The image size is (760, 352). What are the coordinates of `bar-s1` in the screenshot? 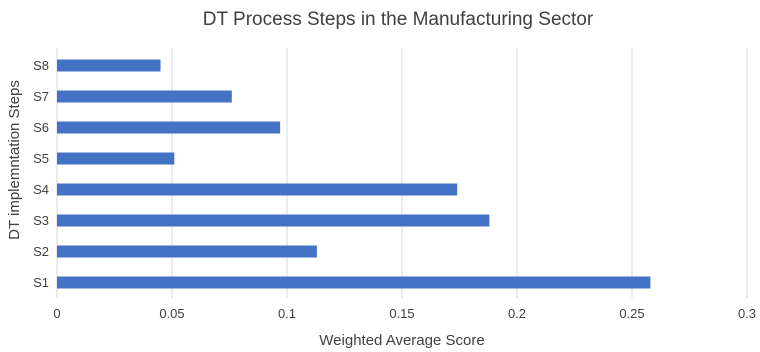 It's located at (354, 282).